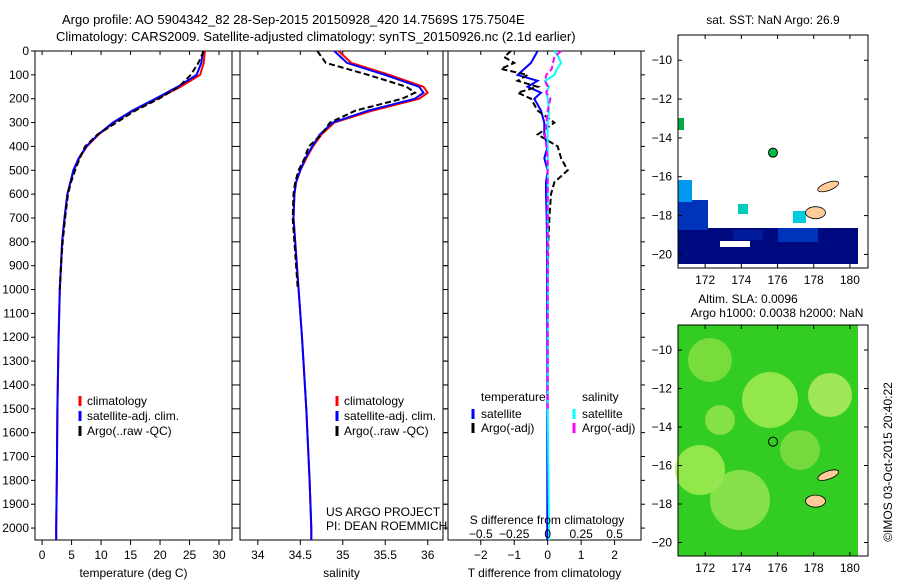  Describe the element at coordinates (219, 555) in the screenshot. I see `x-tick-label: 30` at that location.